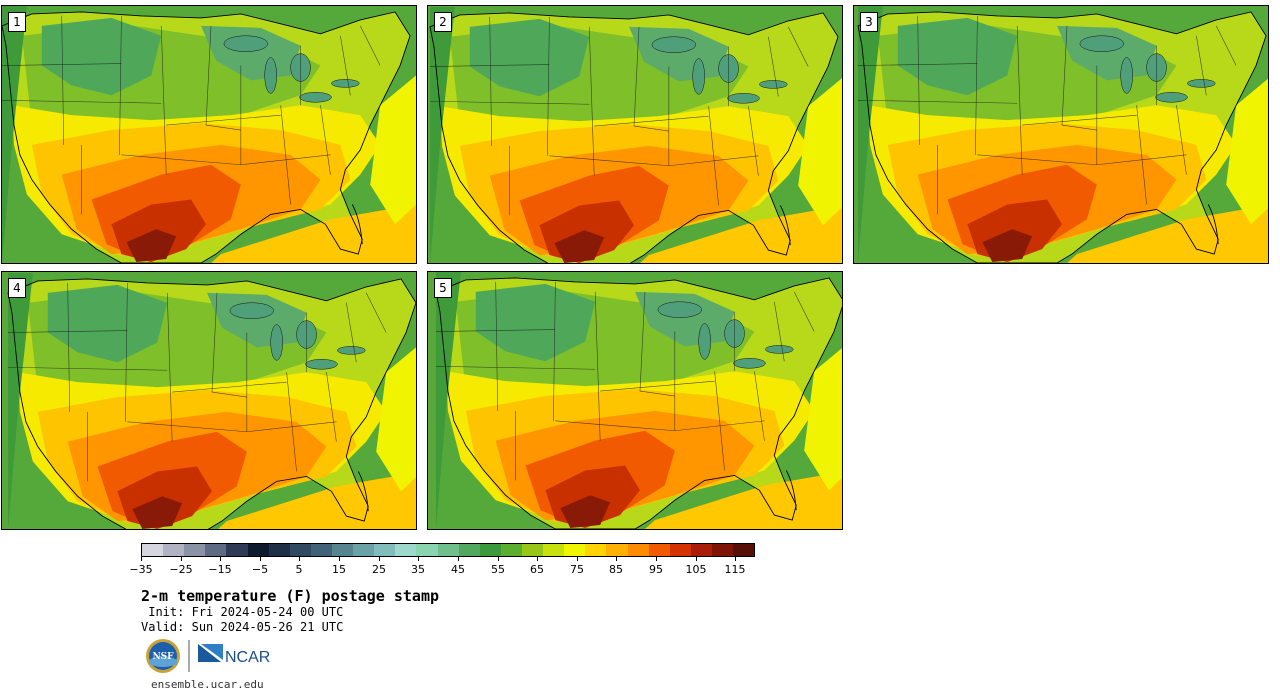 This screenshot has width=1280, height=696. What do you see at coordinates (17, 22) in the screenshot?
I see `member-number-label: 1` at bounding box center [17, 22].